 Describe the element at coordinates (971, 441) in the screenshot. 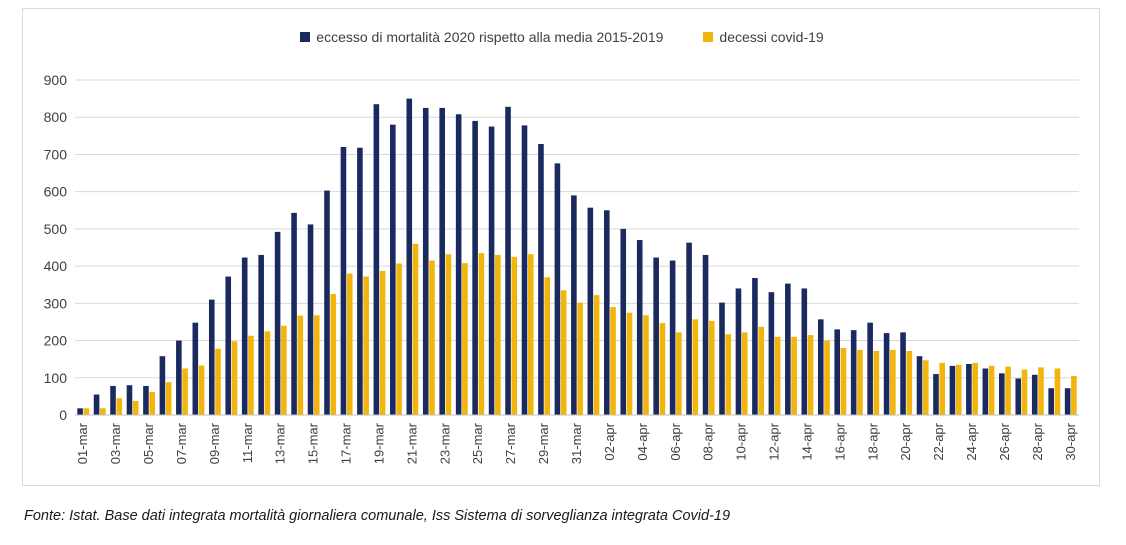

I see `x-tick-label: 24-apr` at that location.